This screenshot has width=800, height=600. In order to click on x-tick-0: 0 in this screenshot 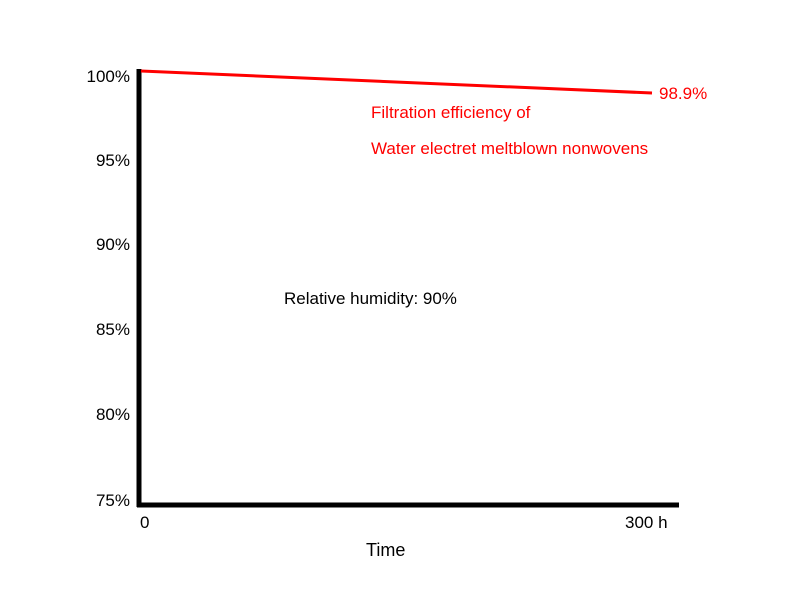, I will do `click(145, 522)`.